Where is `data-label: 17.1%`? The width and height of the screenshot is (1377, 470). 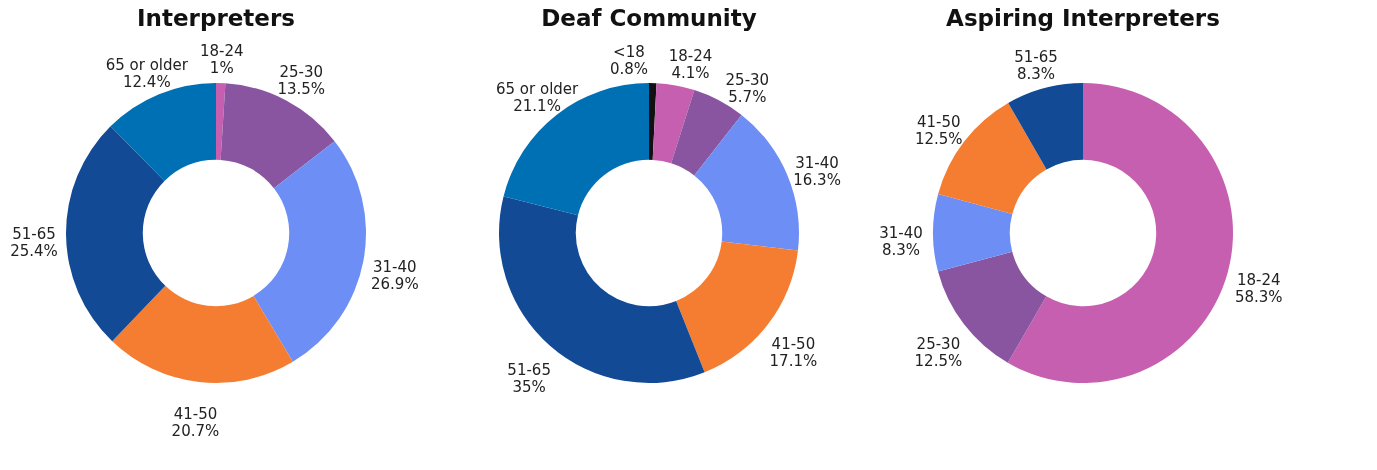
data-label: 17.1% is located at coordinates (793, 360).